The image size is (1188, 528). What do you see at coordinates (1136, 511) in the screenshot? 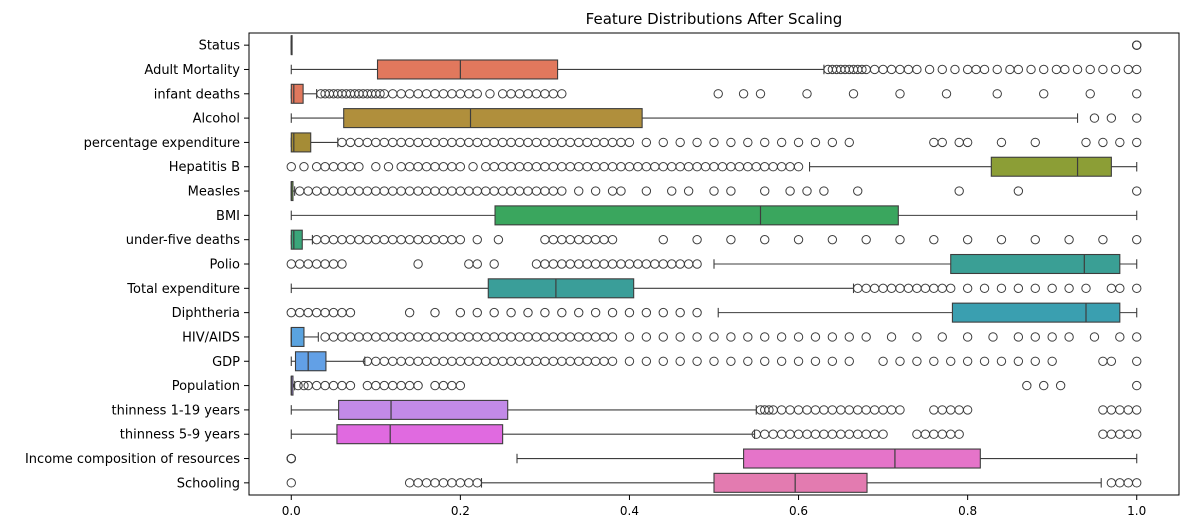
I see `x-tick-label: 1.0` at bounding box center [1136, 511].